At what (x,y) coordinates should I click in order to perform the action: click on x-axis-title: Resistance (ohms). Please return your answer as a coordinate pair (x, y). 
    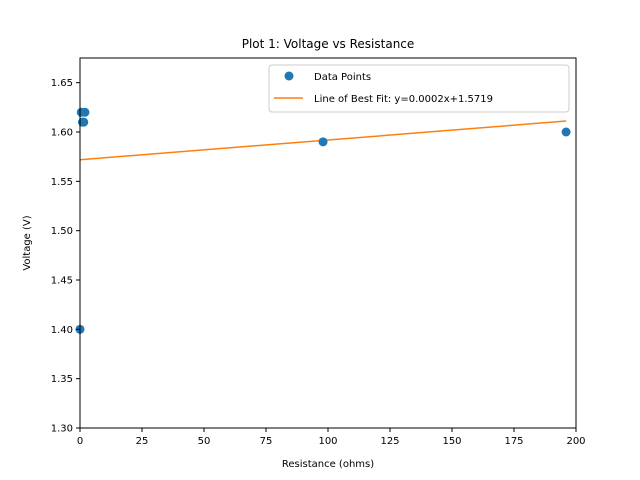
    Looking at the image, I should click on (328, 464).